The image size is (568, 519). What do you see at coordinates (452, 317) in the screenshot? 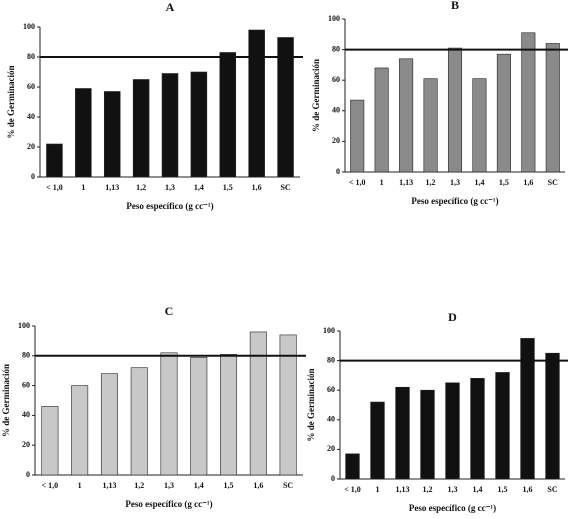
I see `chart-title: D` at bounding box center [452, 317].